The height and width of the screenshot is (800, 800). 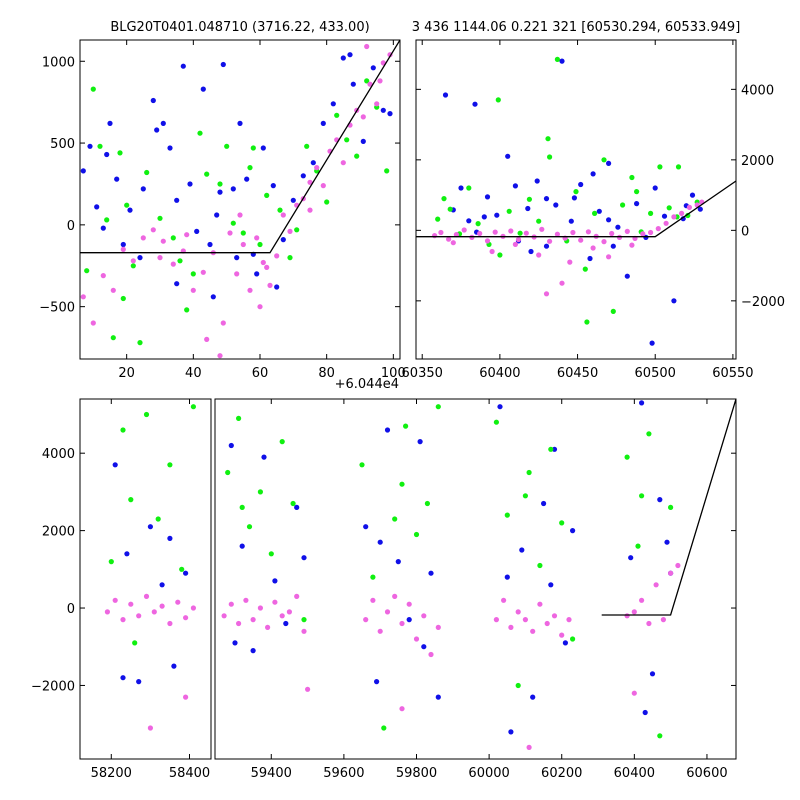 I want to click on y-tick-label: 0, so click(x=71, y=226).